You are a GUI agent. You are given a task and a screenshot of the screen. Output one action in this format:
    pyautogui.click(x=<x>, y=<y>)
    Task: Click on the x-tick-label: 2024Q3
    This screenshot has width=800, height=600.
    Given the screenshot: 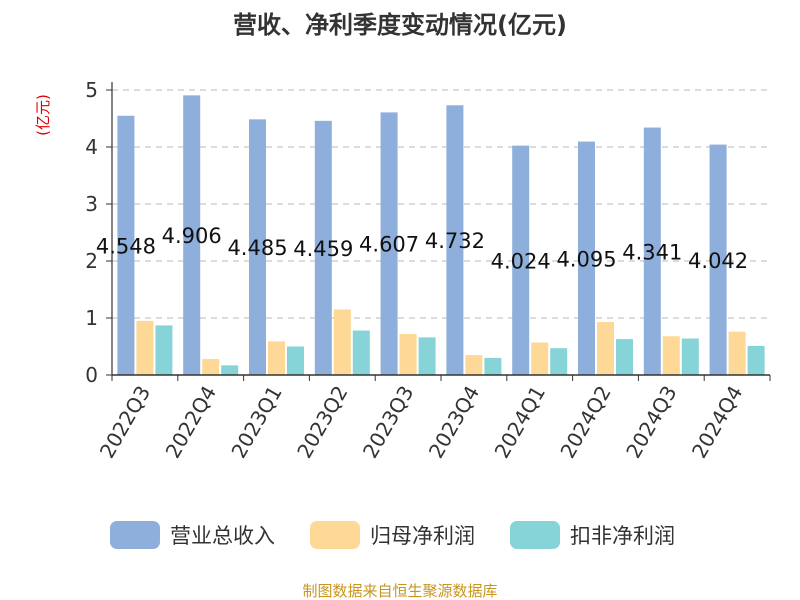 What is the action you would take?
    pyautogui.click(x=651, y=422)
    